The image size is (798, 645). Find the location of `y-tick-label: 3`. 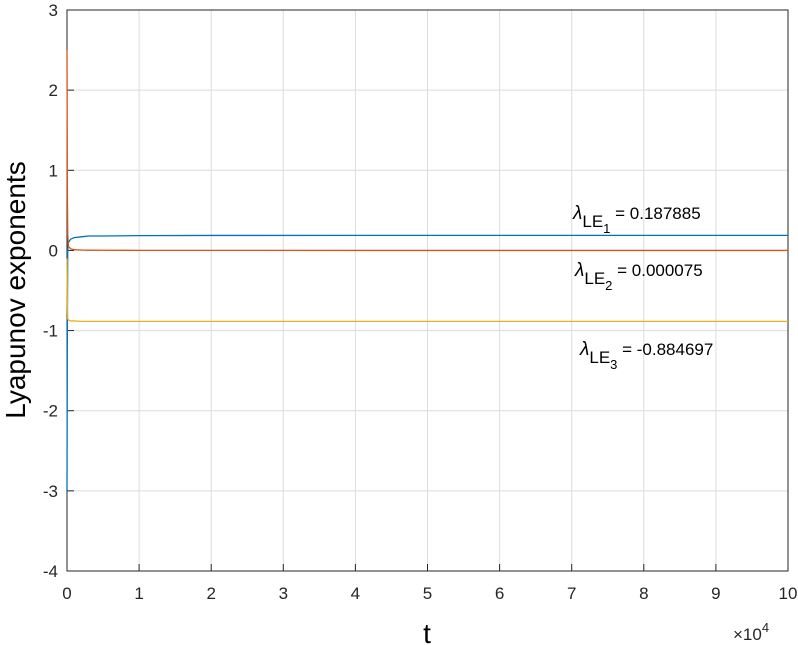

y-tick-label: 3 is located at coordinates (53, 10).